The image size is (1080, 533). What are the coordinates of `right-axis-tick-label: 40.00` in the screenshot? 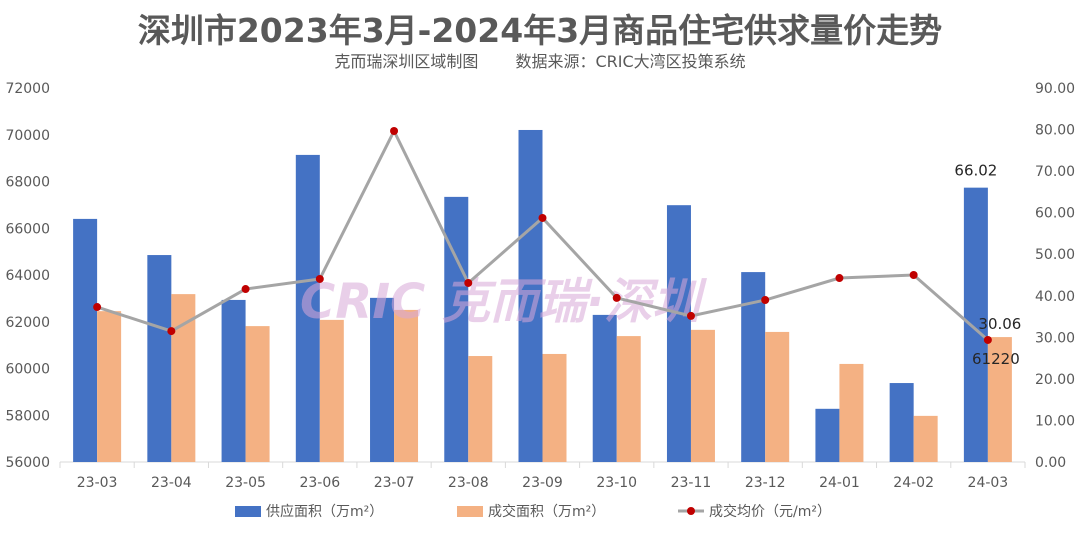 It's located at (1055, 297).